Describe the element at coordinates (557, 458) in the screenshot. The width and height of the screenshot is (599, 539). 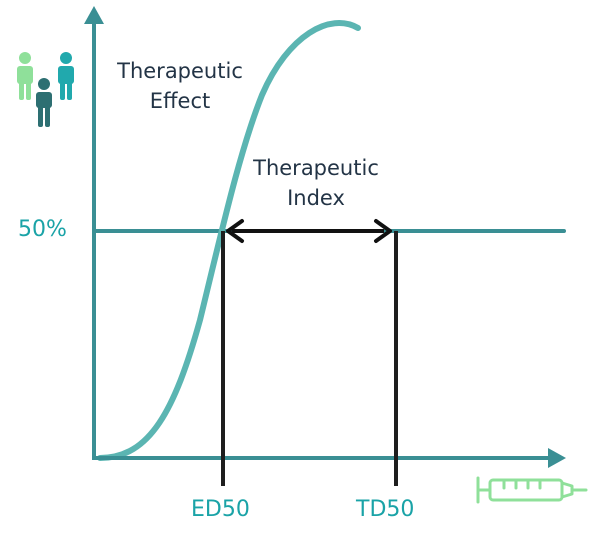
I see `x-axis-arrowhead` at that location.